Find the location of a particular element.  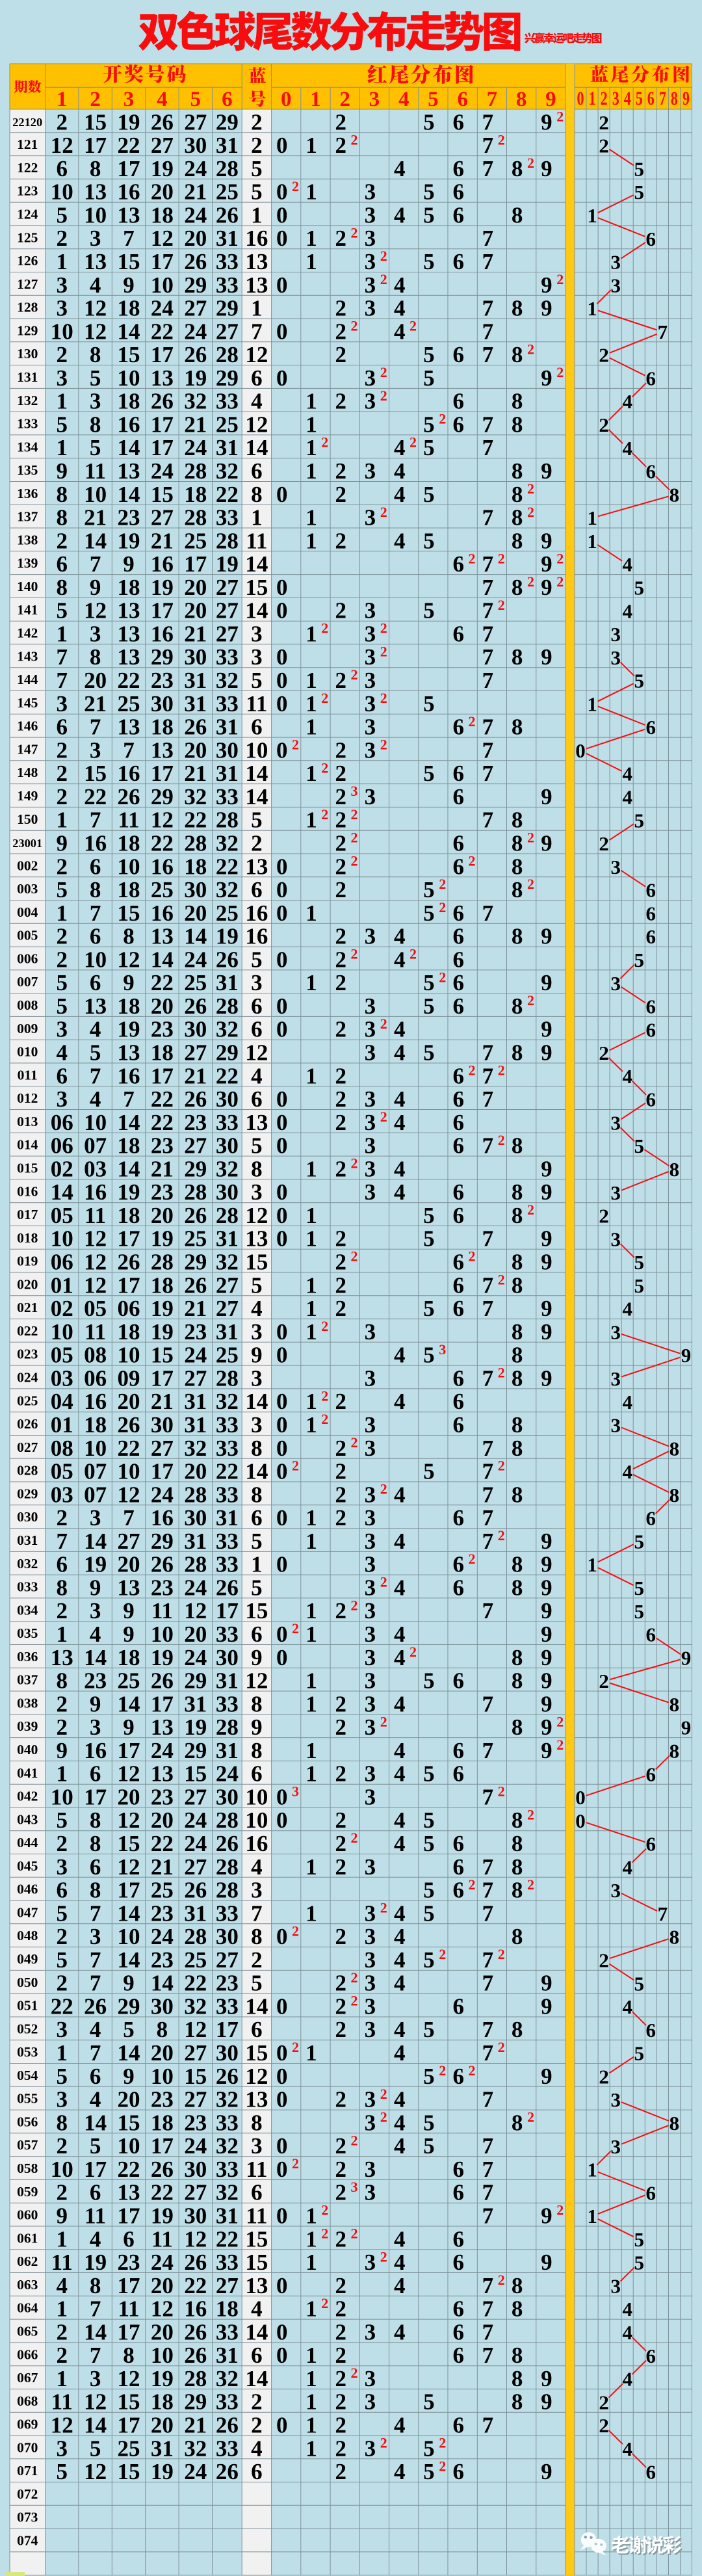

svg-text: 20 is located at coordinates (195, 750).